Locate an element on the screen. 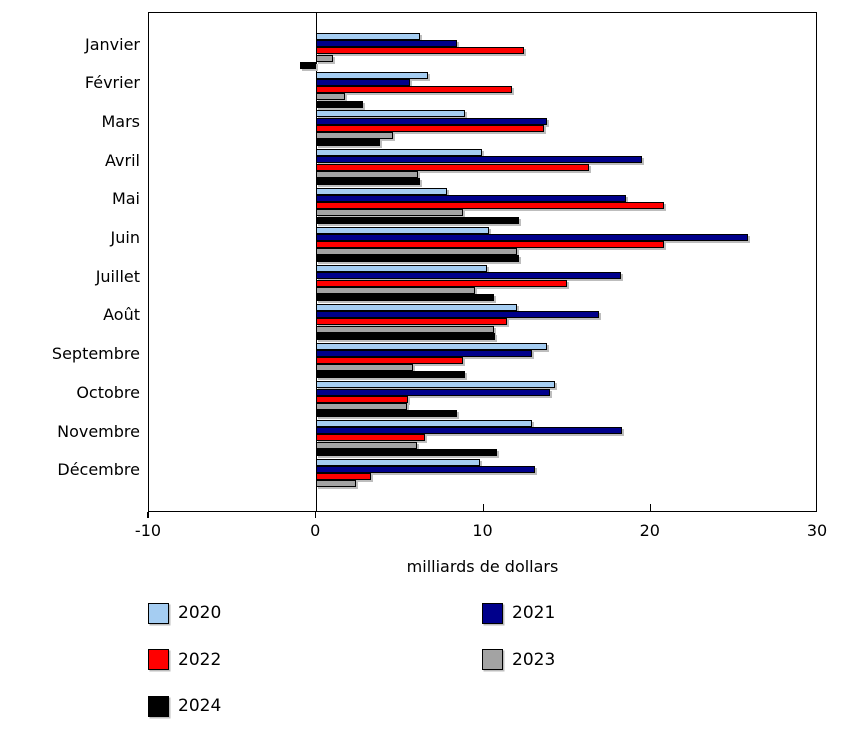 The height and width of the screenshot is (732, 847). category-label: Mai is located at coordinates (125, 199).